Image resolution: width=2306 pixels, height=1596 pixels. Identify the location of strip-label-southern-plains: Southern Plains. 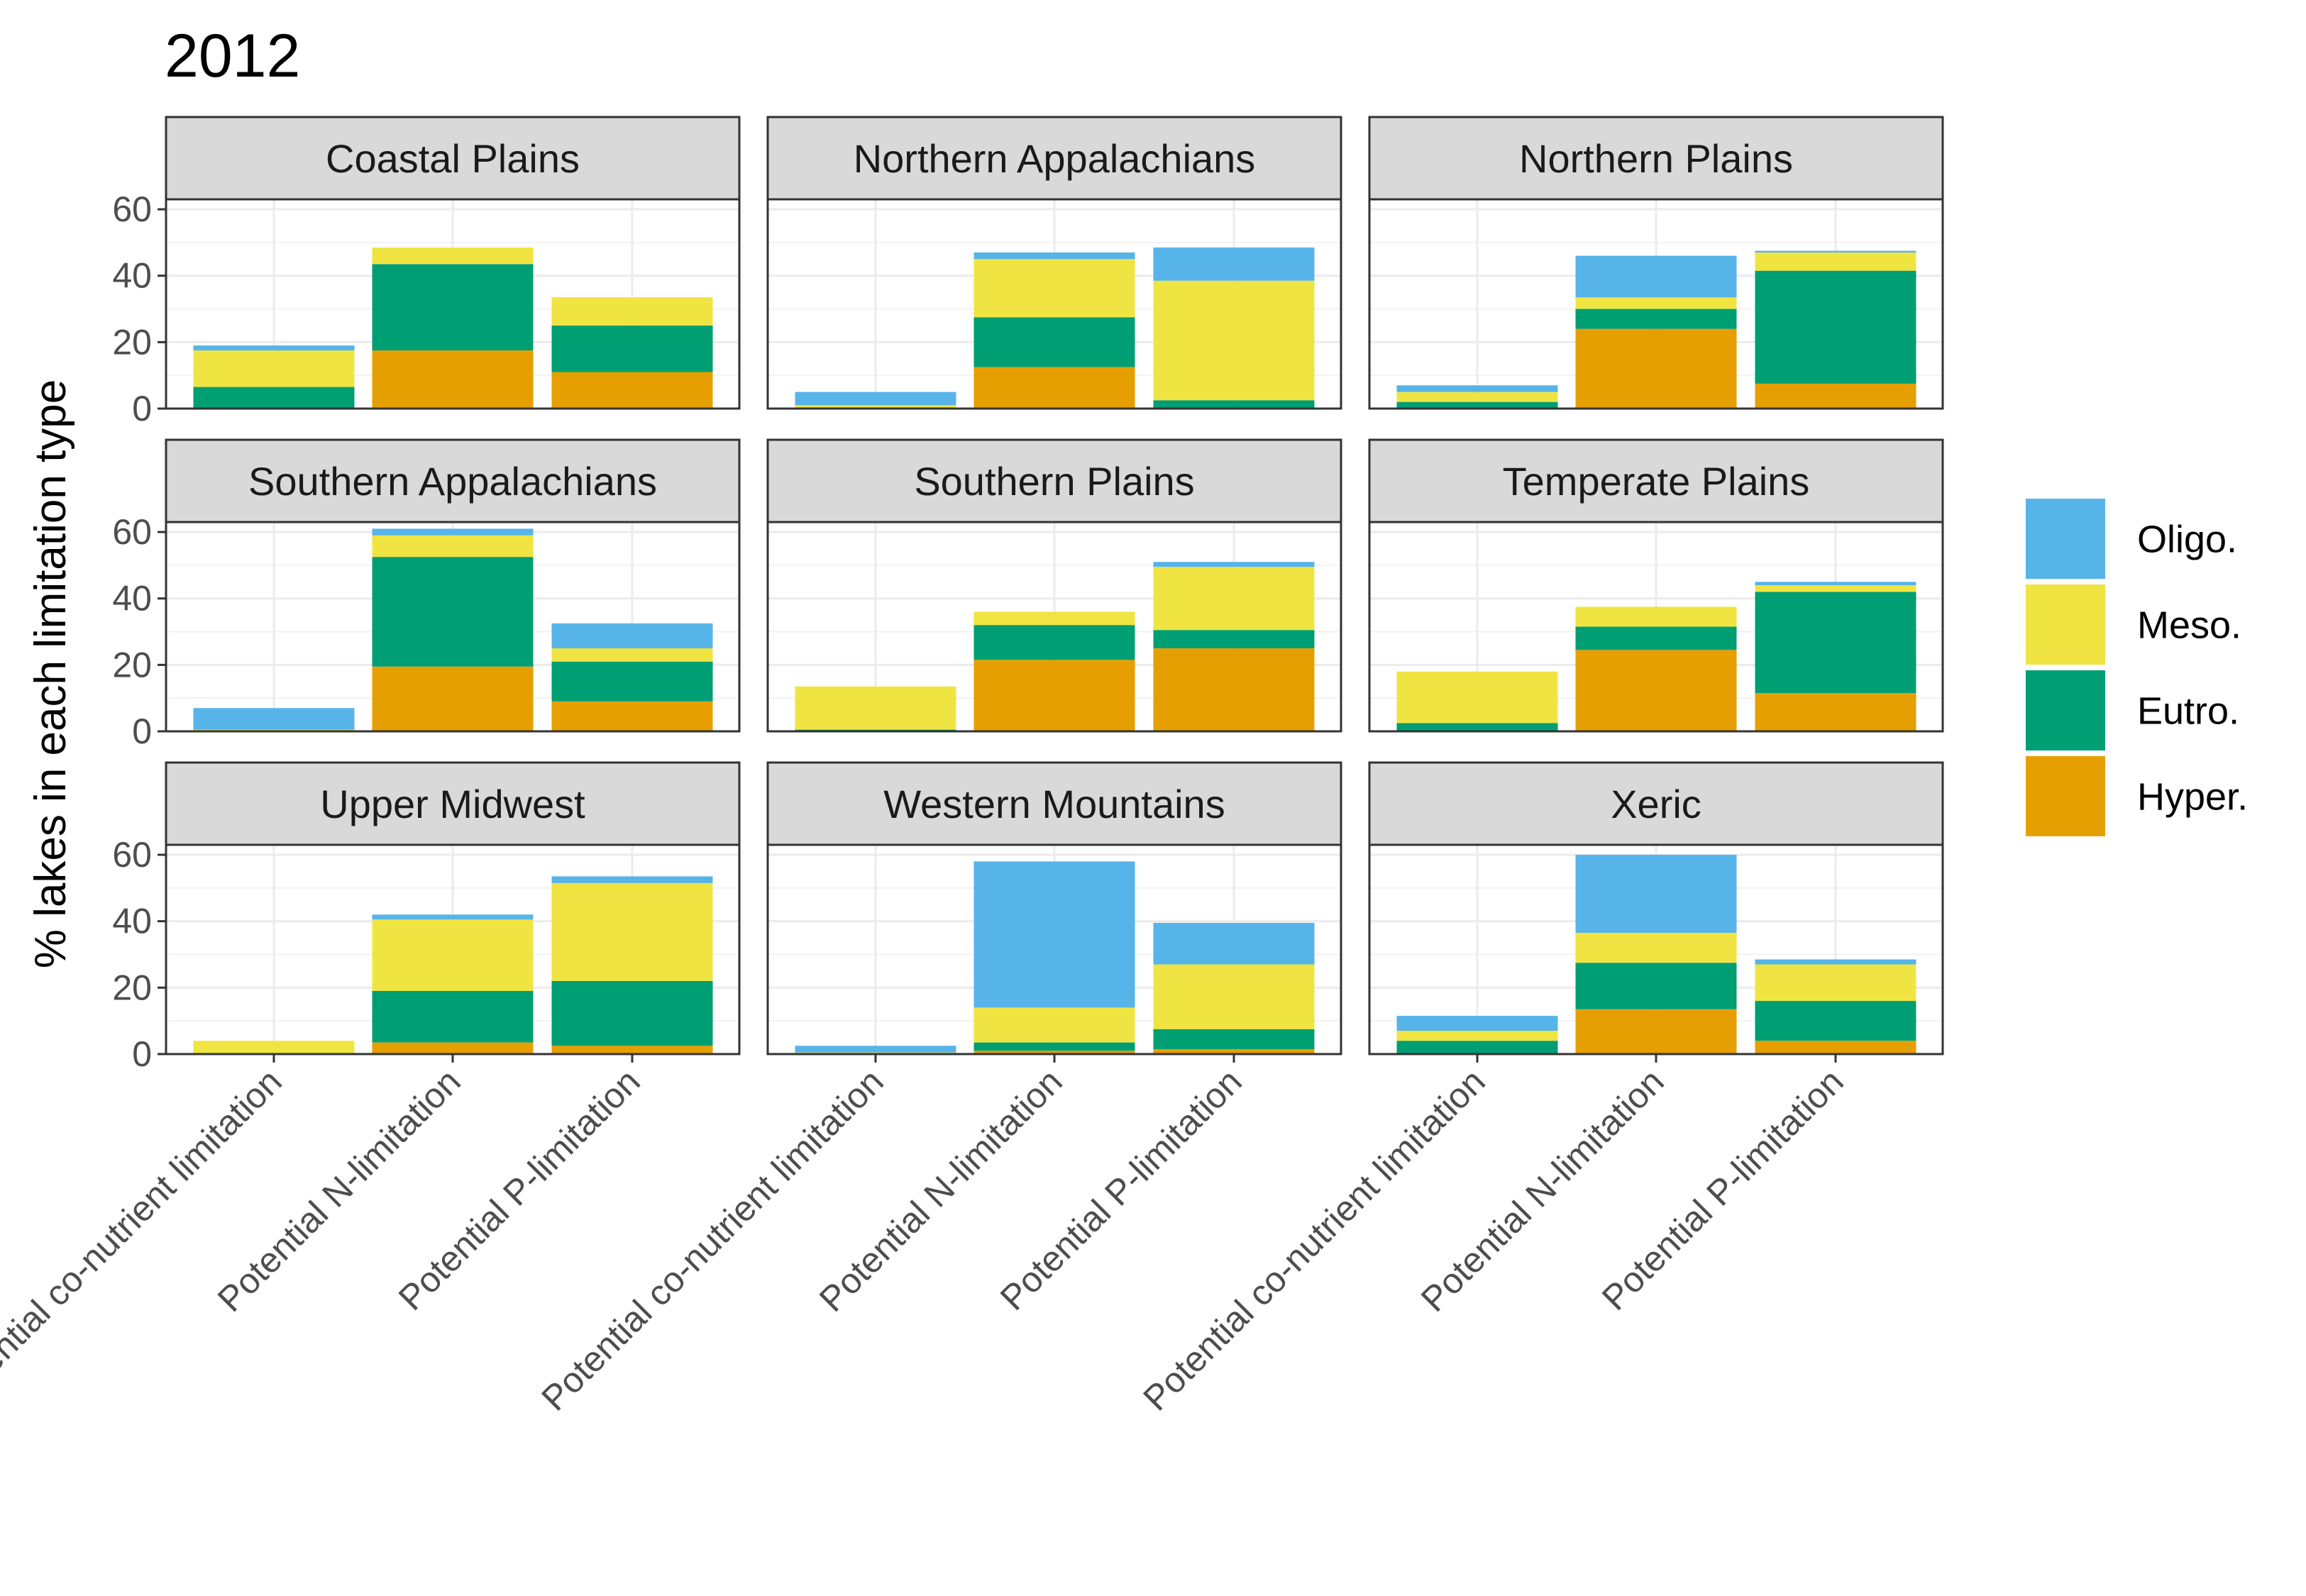
(1054, 481).